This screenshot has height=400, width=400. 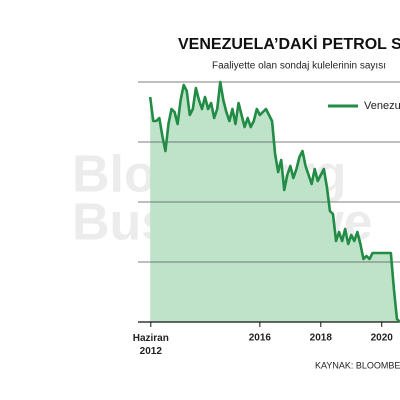 I want to click on x-tick-label: Haziran 2012, so click(x=151, y=345).